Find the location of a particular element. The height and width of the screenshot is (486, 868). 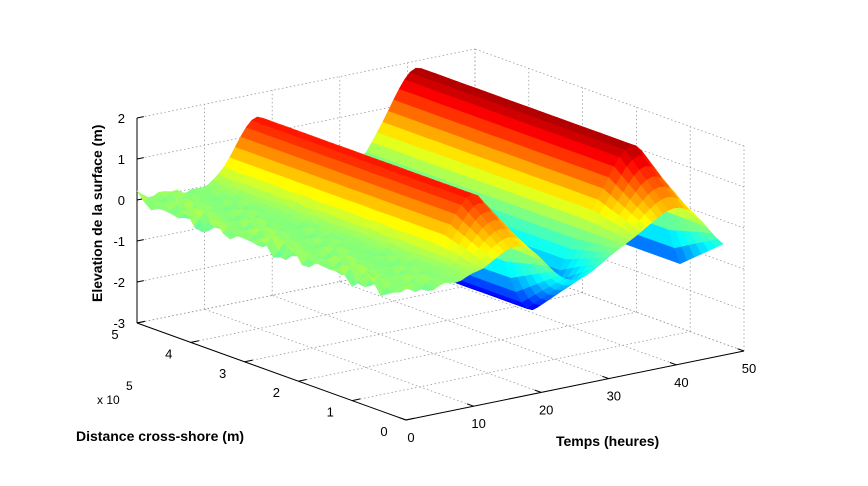

y-tick-label: 1 is located at coordinates (330, 412).